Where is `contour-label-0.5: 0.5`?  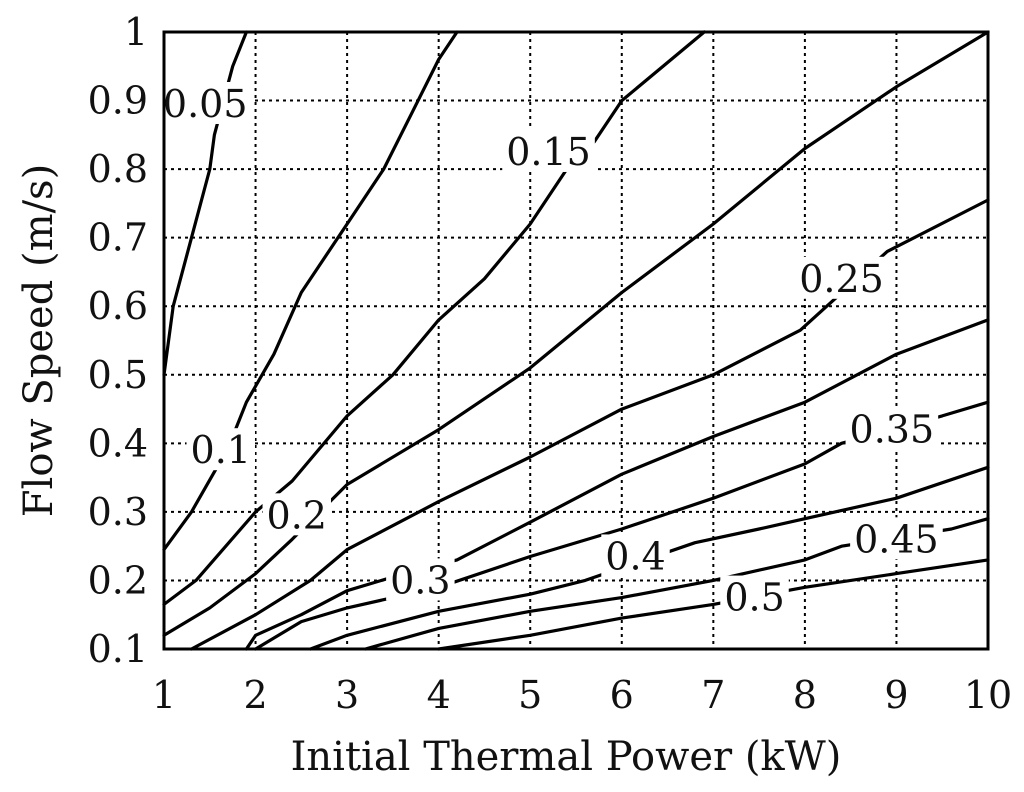 contour-label-0.5: 0.5 is located at coordinates (754, 598).